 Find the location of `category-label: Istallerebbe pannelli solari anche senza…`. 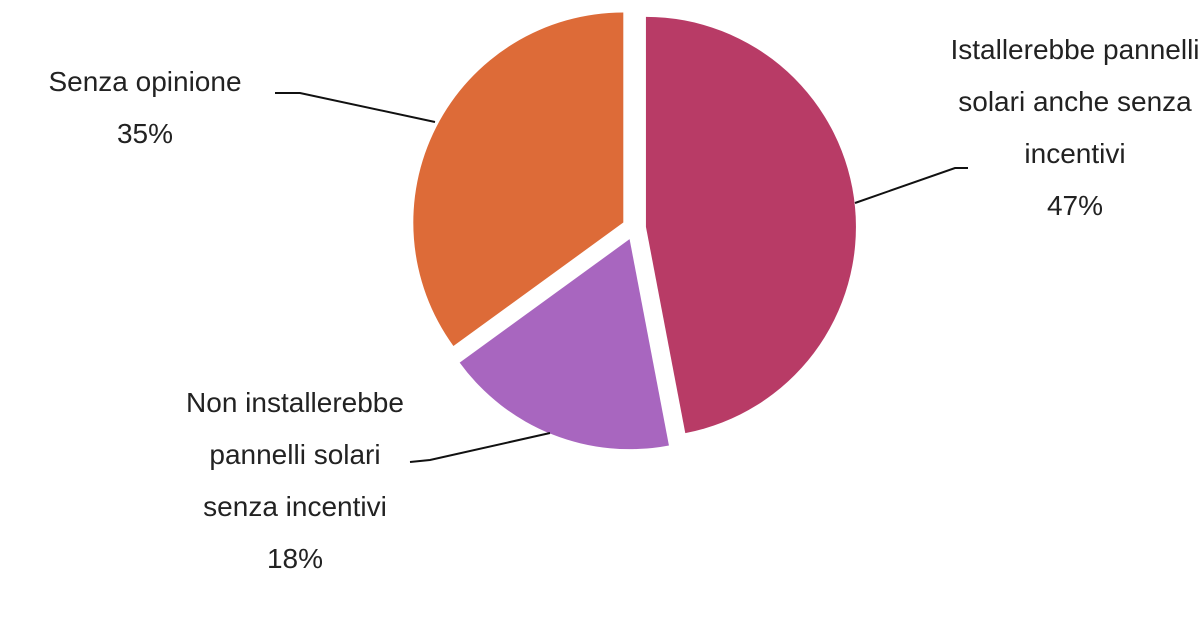

category-label: Istallerebbe pannelli solari anche senza… is located at coordinates (1075, 101).